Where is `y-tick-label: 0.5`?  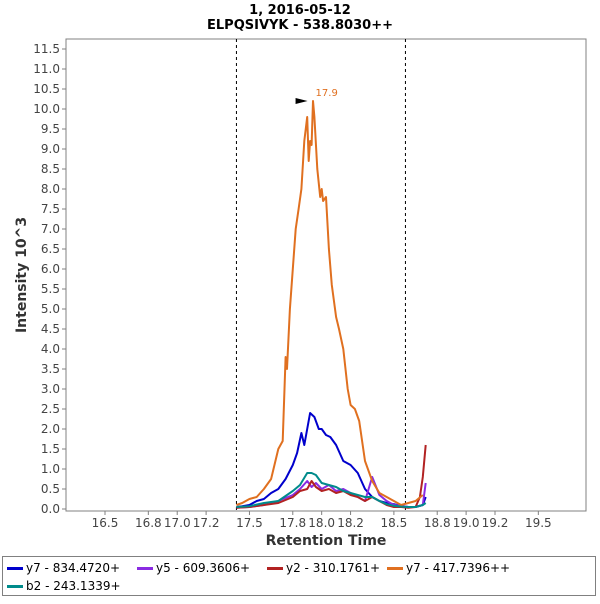 y-tick-label: 0.5 is located at coordinates (50, 489).